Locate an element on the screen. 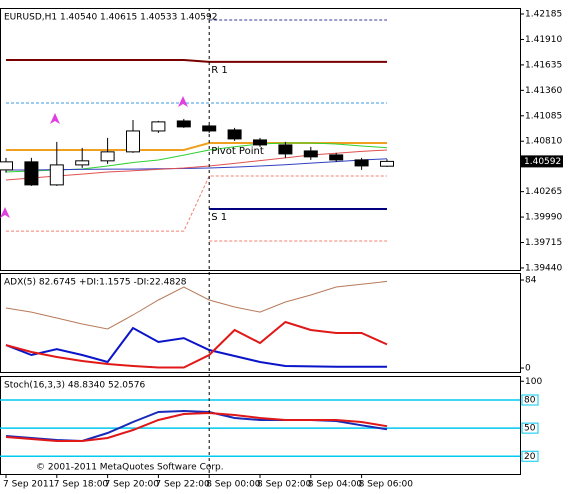 The height and width of the screenshot is (494, 572). x-tick-label: 8 Sep 04:00 is located at coordinates (335, 485).